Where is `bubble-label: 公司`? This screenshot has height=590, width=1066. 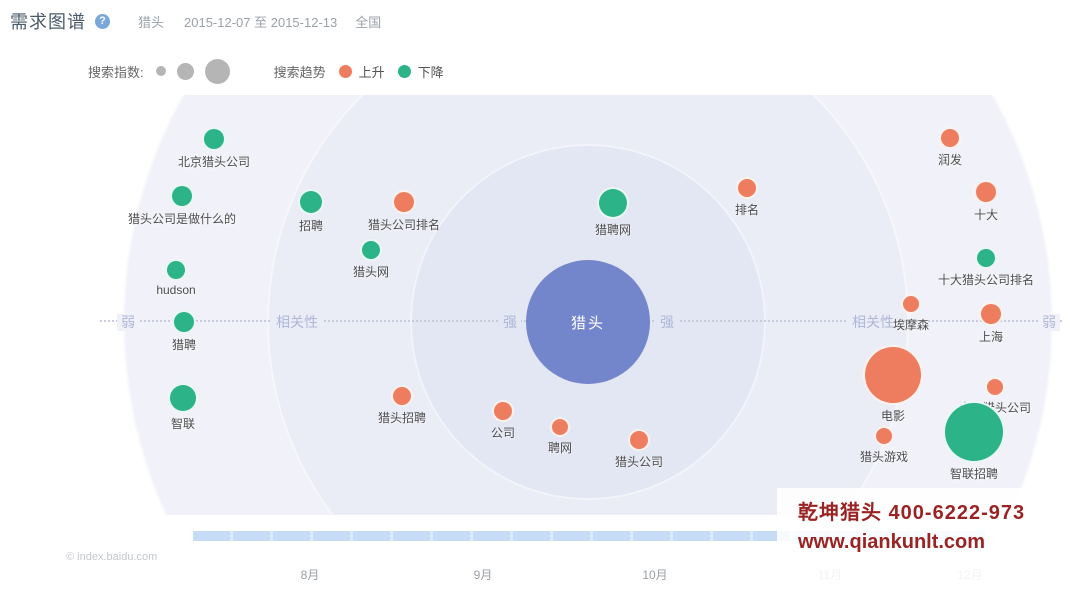 bubble-label: 公司 is located at coordinates (503, 433).